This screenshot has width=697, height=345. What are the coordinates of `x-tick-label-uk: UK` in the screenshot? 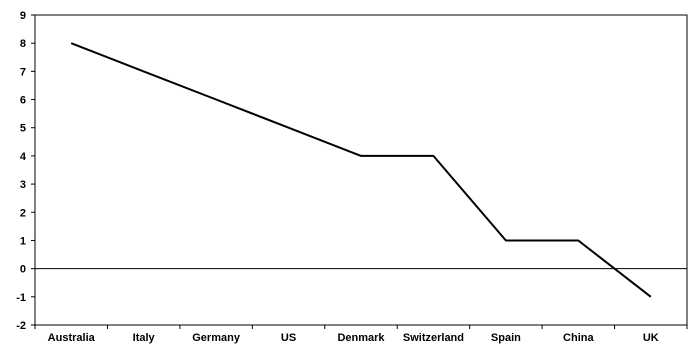 It's located at (651, 338).